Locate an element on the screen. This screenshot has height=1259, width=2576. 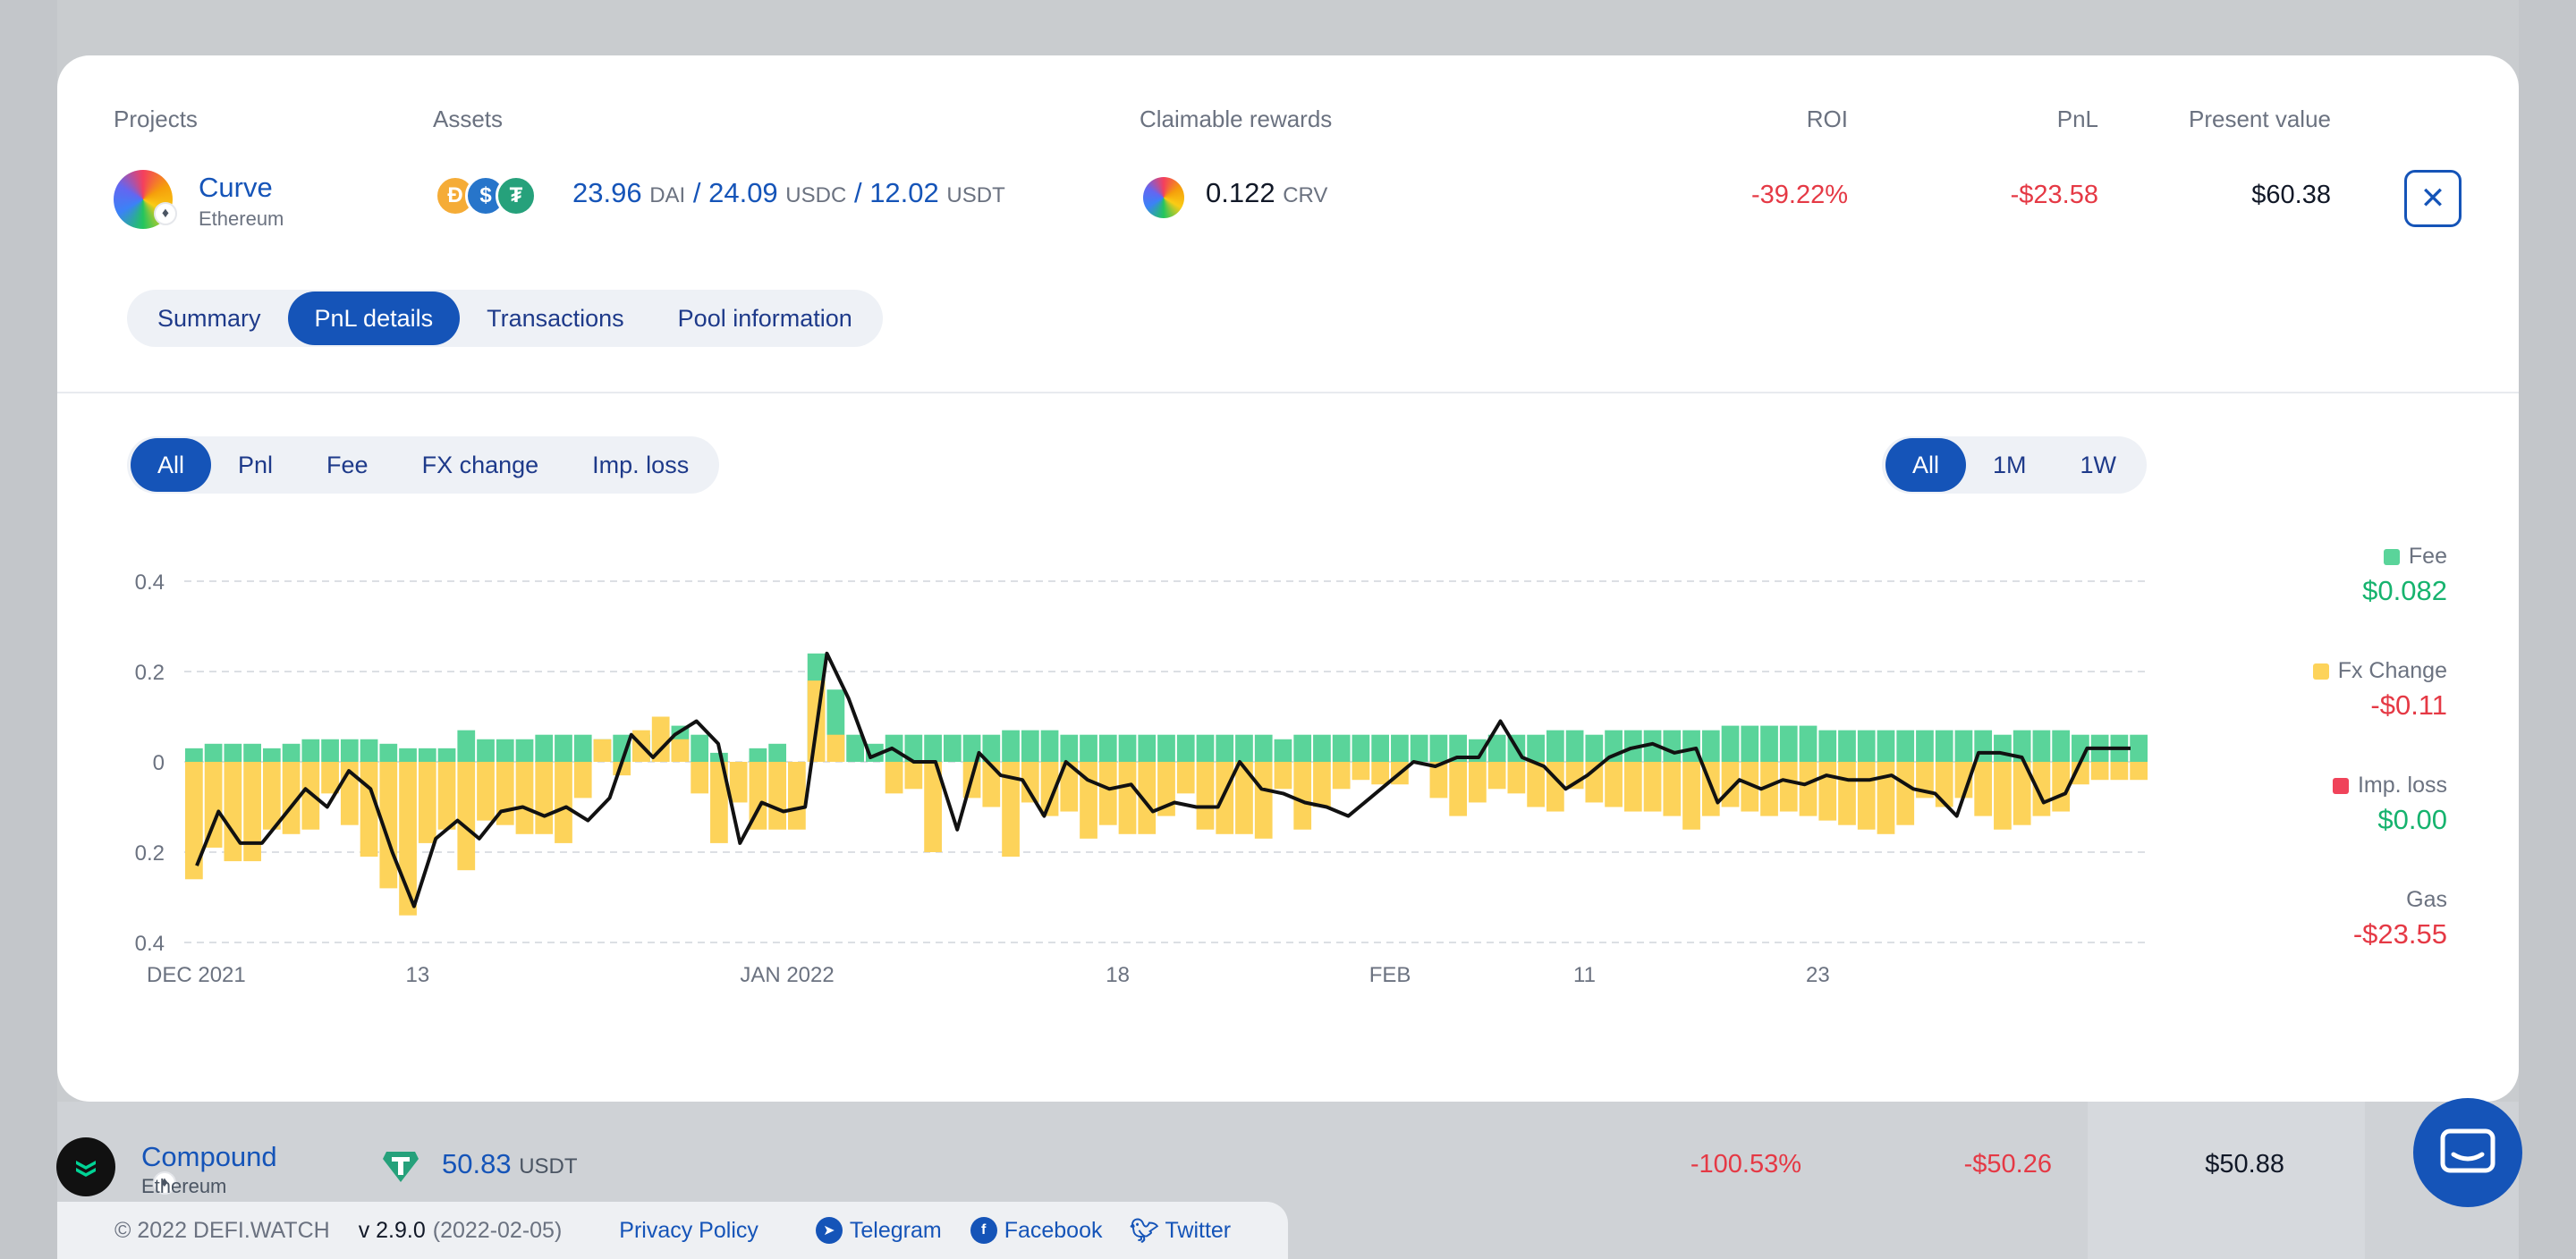
y-tick-label: 0.4 is located at coordinates (150, 583).